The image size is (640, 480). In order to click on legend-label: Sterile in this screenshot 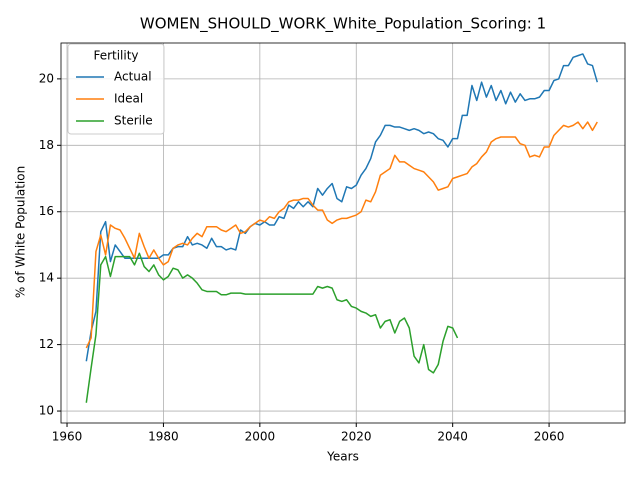, I will do `click(133, 121)`.